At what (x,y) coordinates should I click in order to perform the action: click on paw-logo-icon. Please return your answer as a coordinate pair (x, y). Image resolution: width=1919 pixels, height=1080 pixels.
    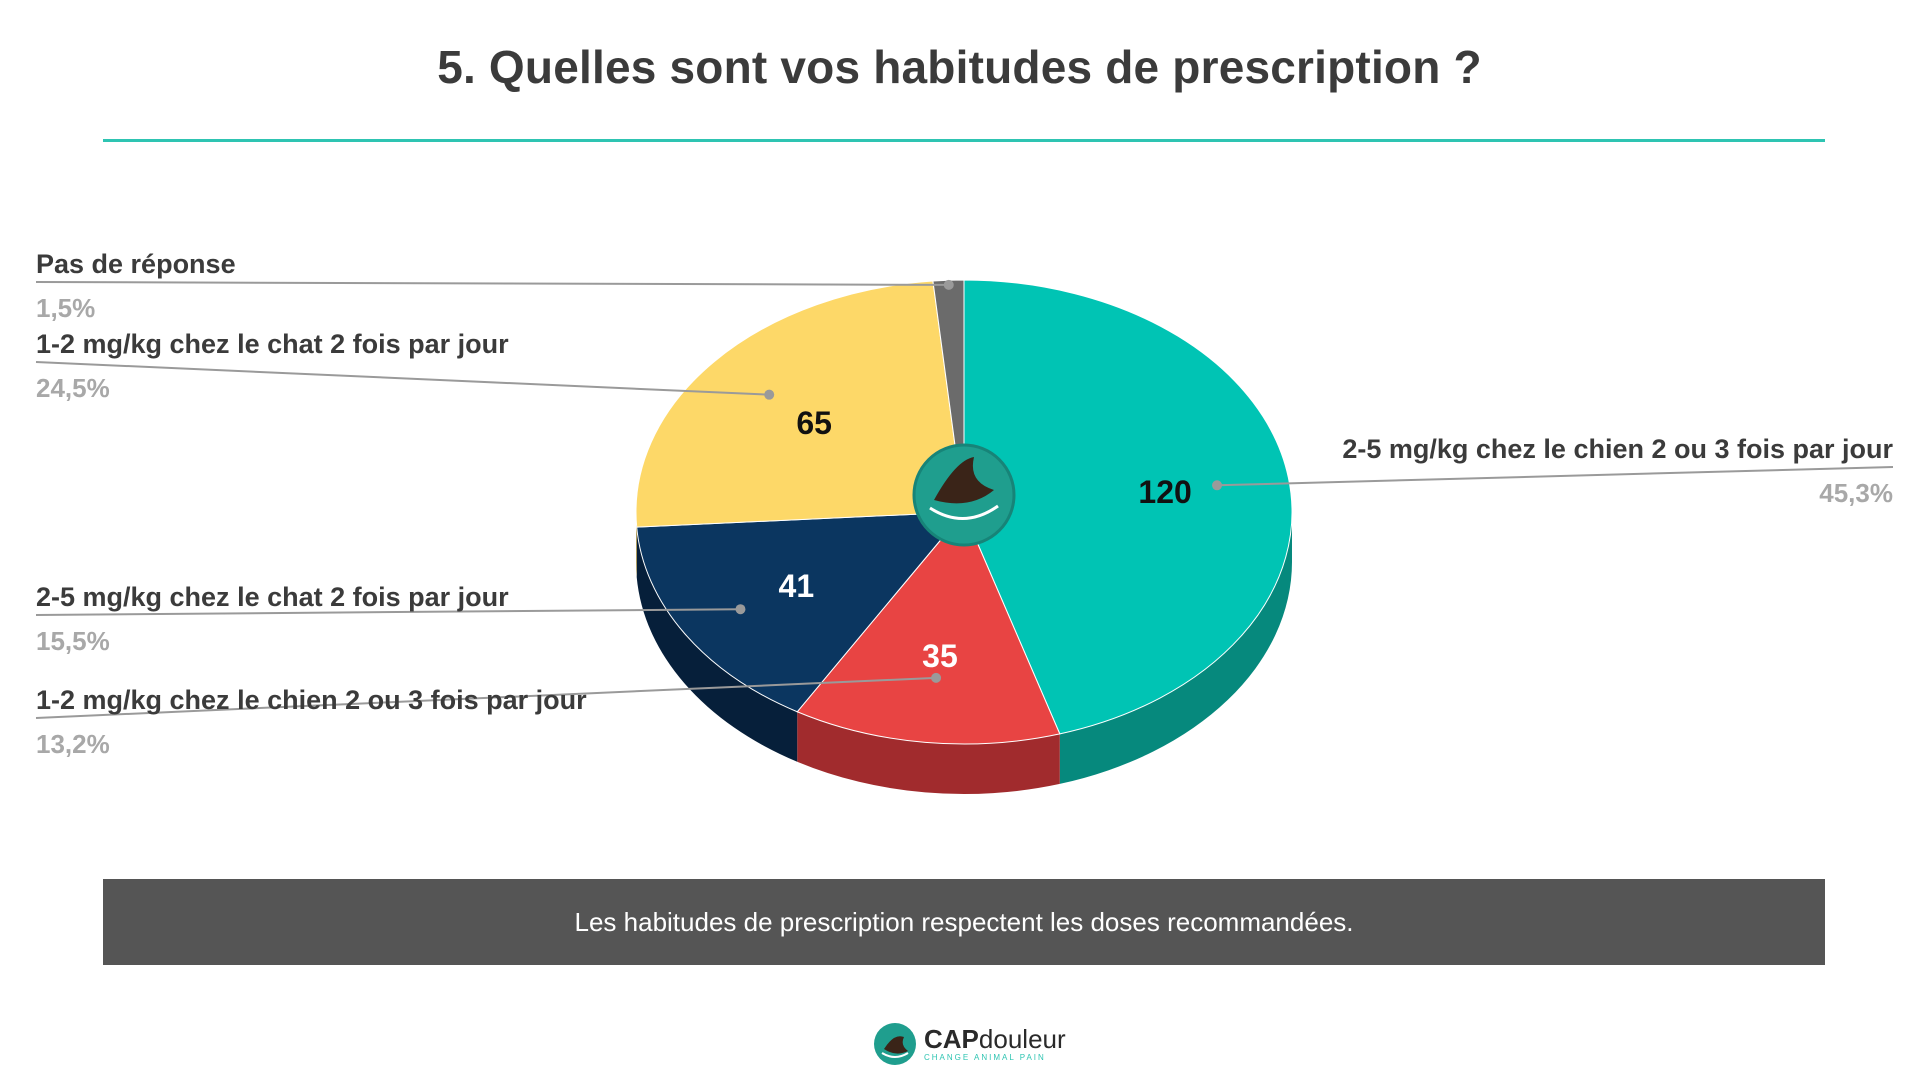
    Looking at the image, I should click on (964, 495).